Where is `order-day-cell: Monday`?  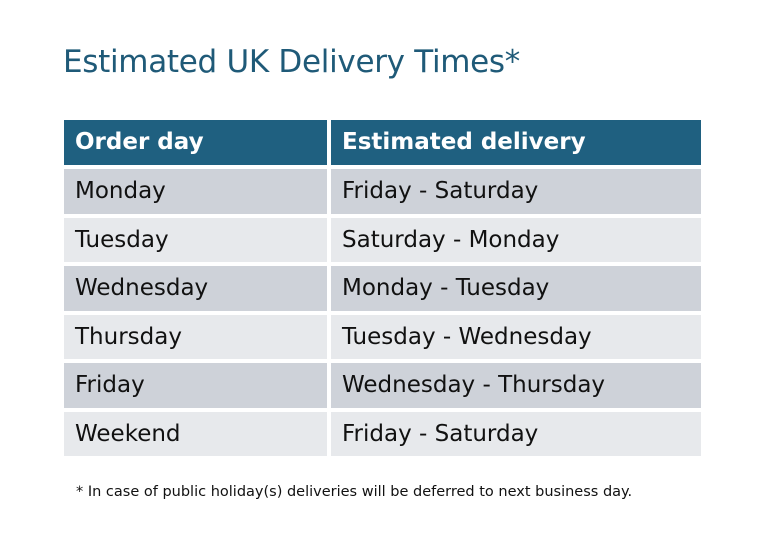 order-day-cell: Monday is located at coordinates (195, 191).